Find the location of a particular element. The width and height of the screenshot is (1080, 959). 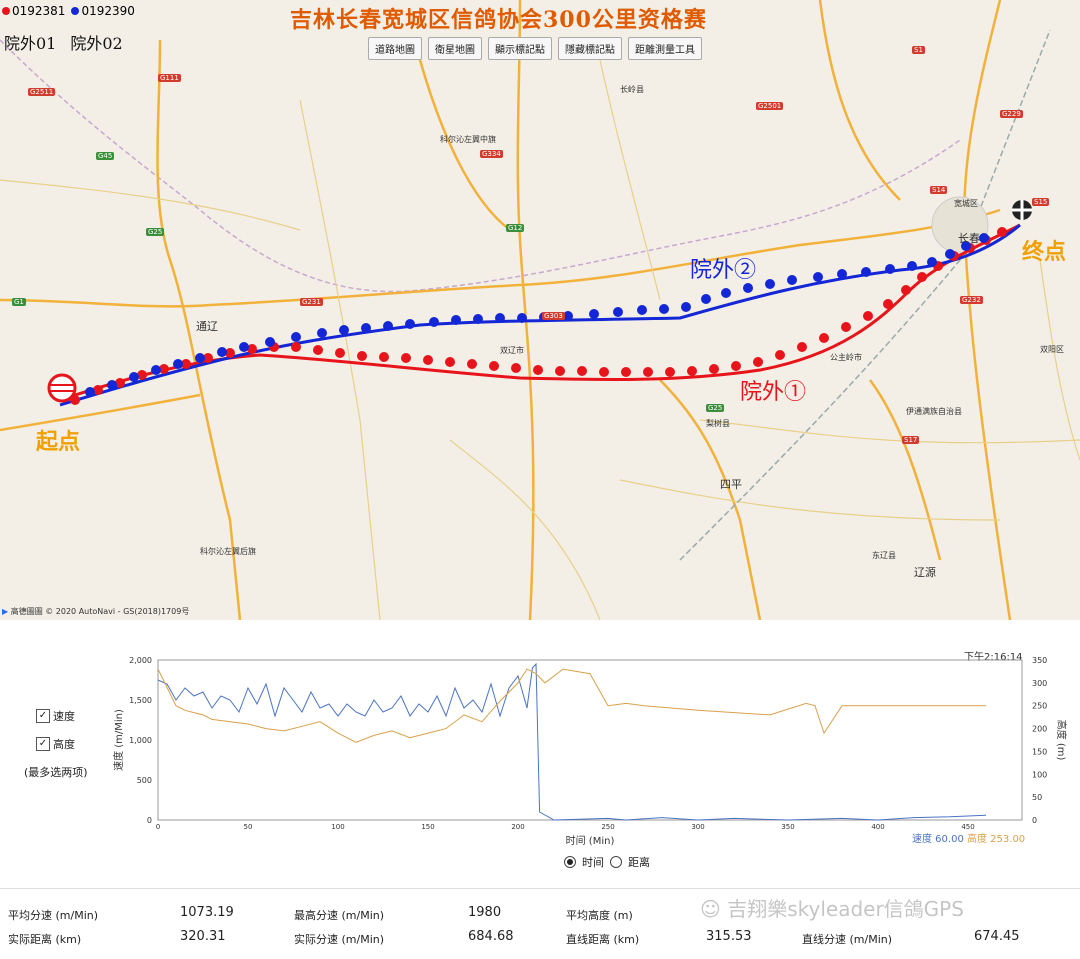

y-left-tick-label: 1,000 is located at coordinates (140, 740).